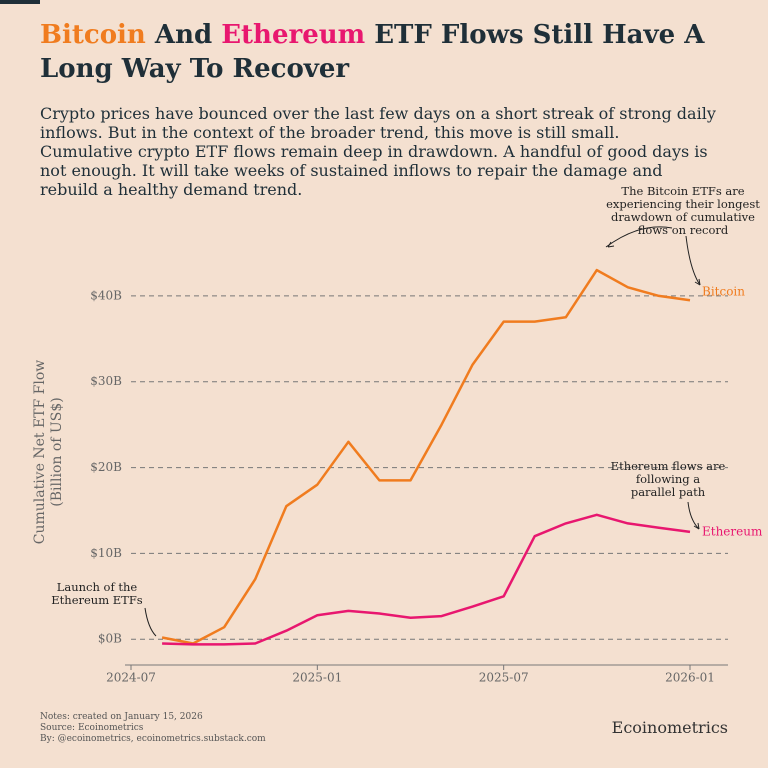  What do you see at coordinates (504, 678) in the screenshot?
I see `x-tick-label: 2025-07` at bounding box center [504, 678].